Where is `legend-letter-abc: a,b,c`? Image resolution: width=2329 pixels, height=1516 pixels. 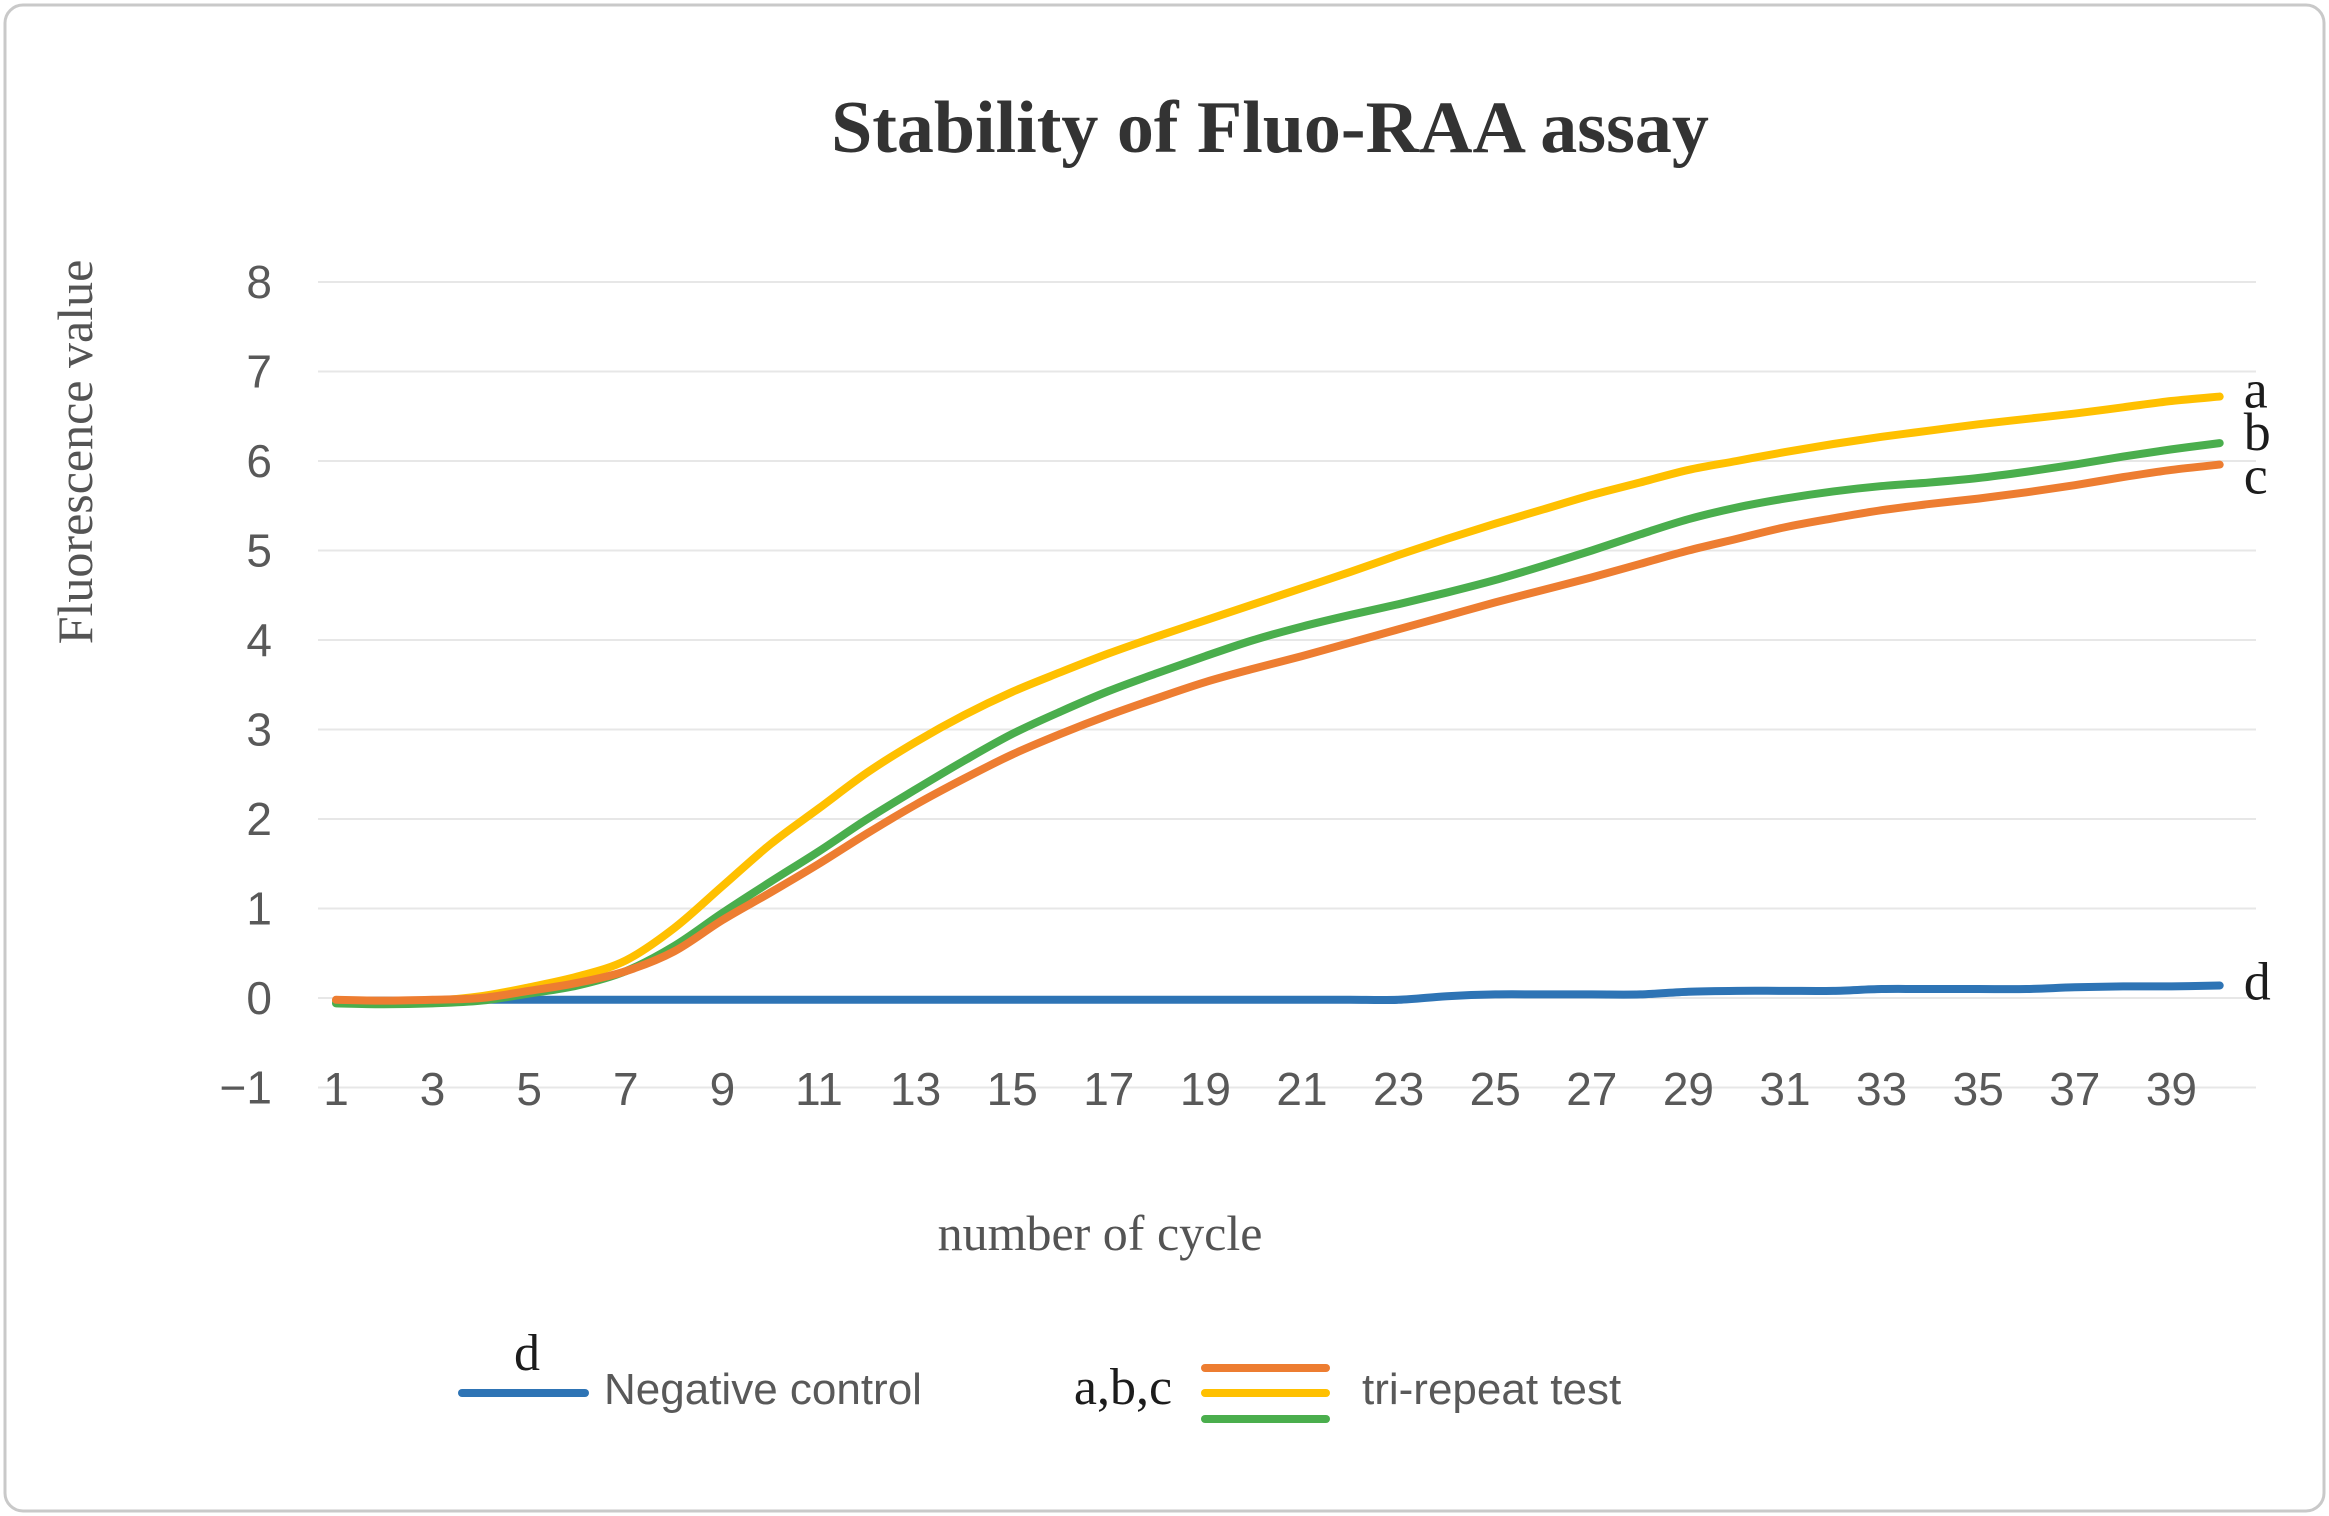
legend-letter-abc: a,b,c is located at coordinates (1123, 1387).